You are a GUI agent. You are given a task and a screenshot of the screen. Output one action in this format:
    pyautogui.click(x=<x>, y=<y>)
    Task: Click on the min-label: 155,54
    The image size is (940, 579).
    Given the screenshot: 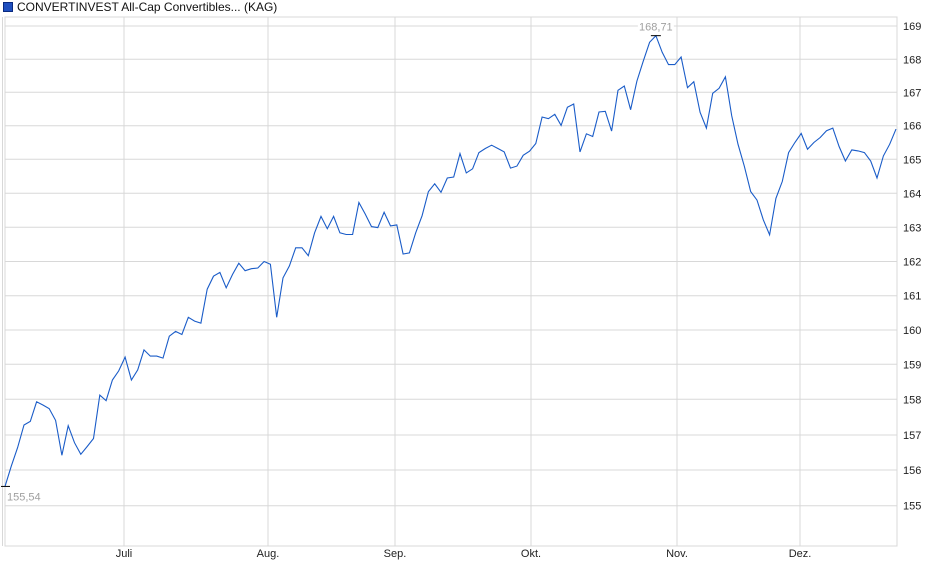 What is the action you would take?
    pyautogui.click(x=24, y=497)
    